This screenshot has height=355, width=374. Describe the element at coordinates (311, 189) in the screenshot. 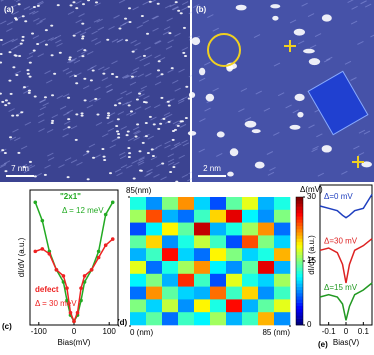

I see `colorbar-label: Δ(mV)` at that location.